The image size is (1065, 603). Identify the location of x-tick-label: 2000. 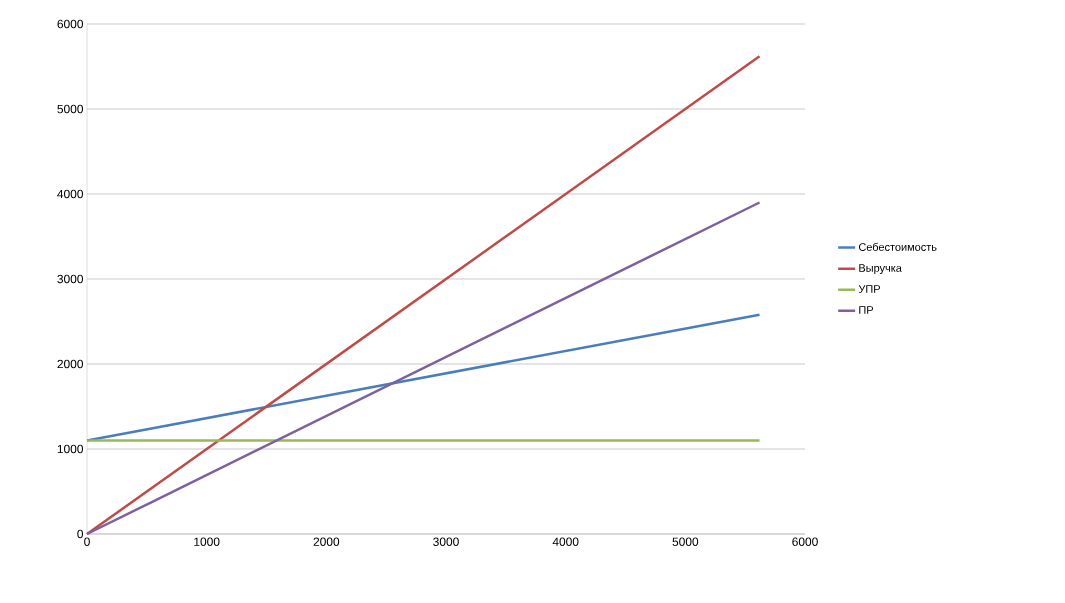
(326, 541).